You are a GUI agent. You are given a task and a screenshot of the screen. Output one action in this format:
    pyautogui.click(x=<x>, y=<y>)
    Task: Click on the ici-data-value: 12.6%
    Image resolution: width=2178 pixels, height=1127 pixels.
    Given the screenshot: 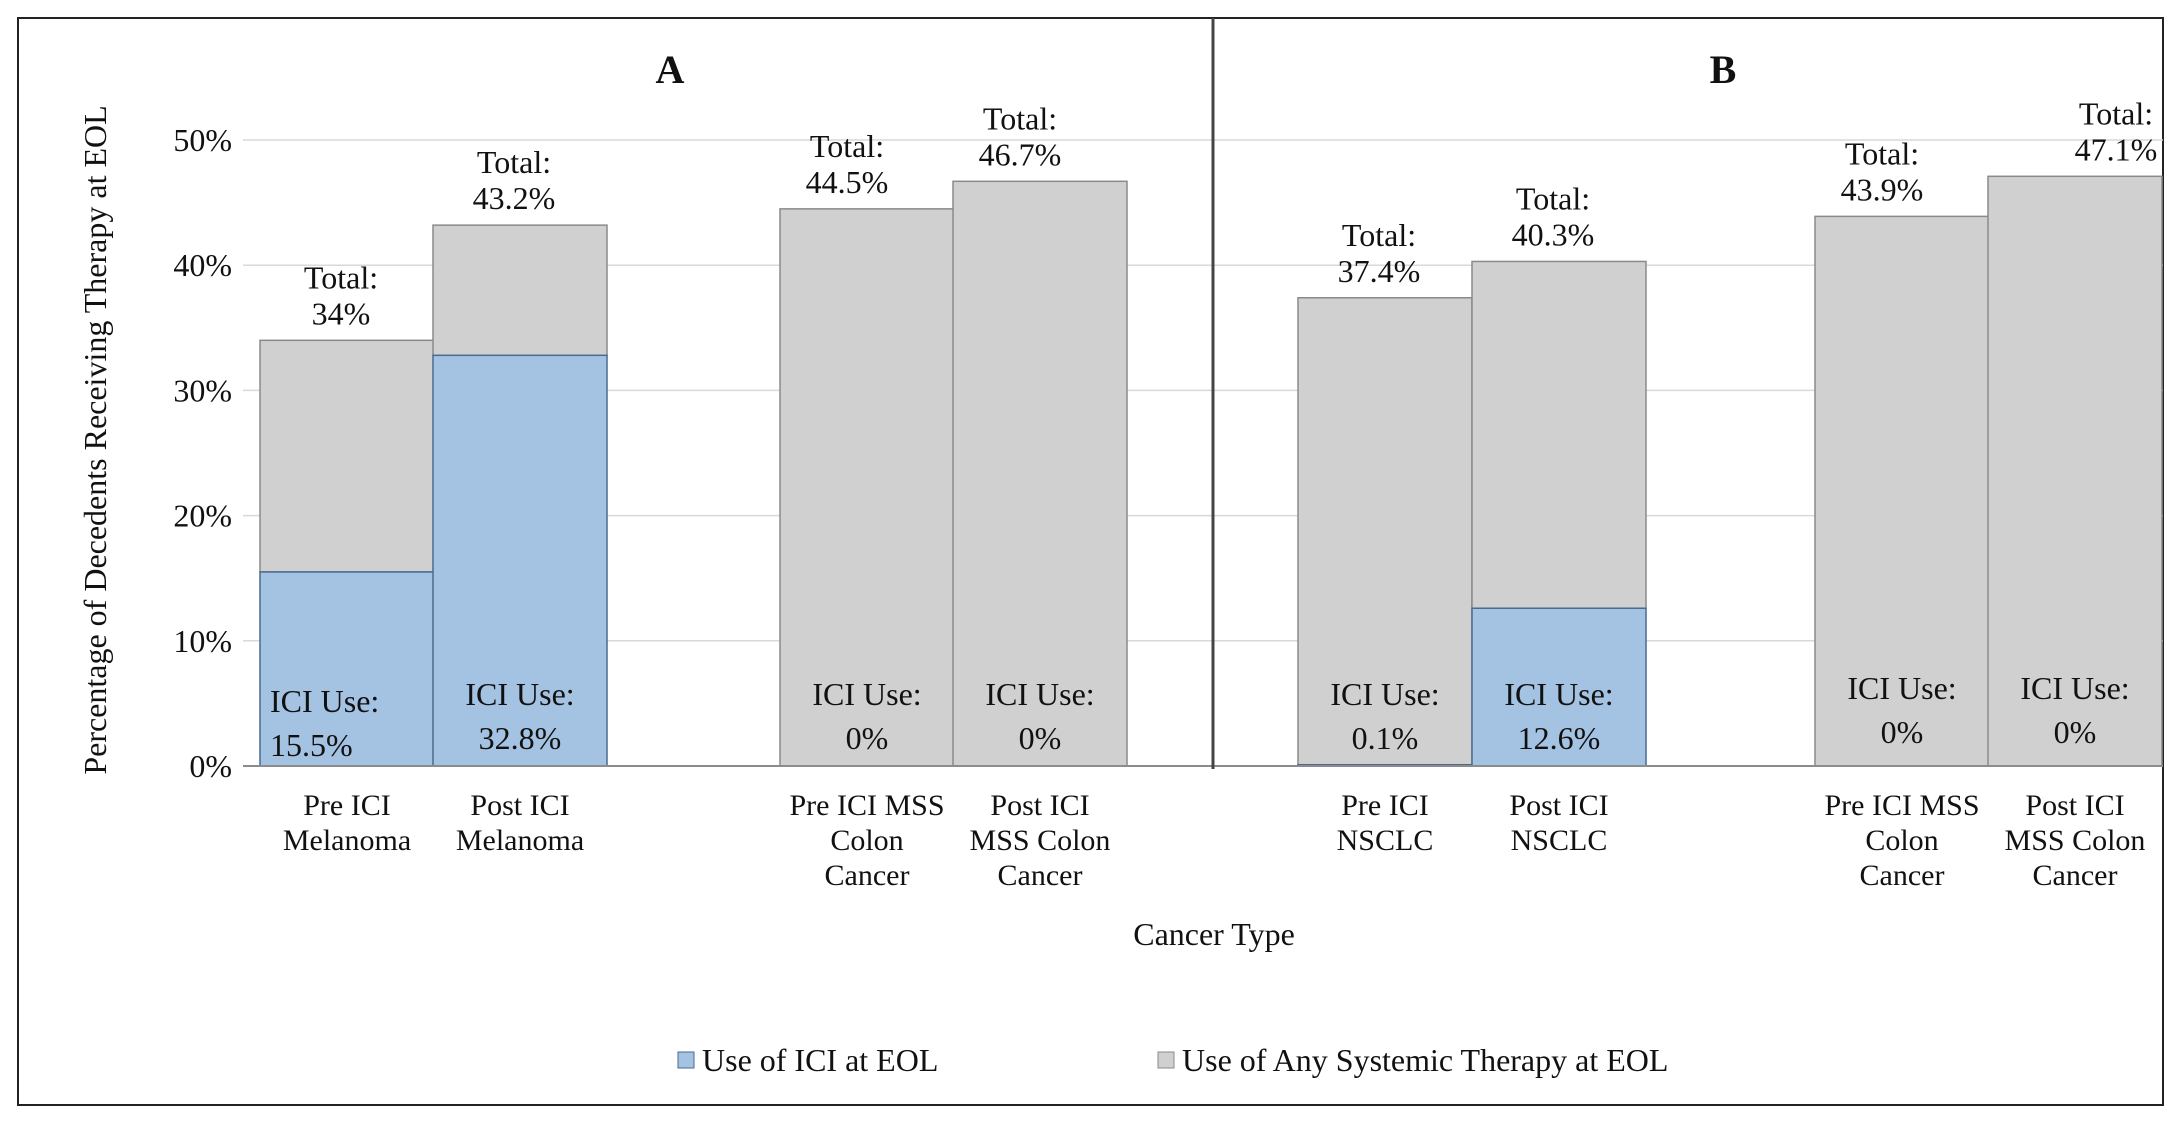 What is the action you would take?
    pyautogui.click(x=1559, y=738)
    